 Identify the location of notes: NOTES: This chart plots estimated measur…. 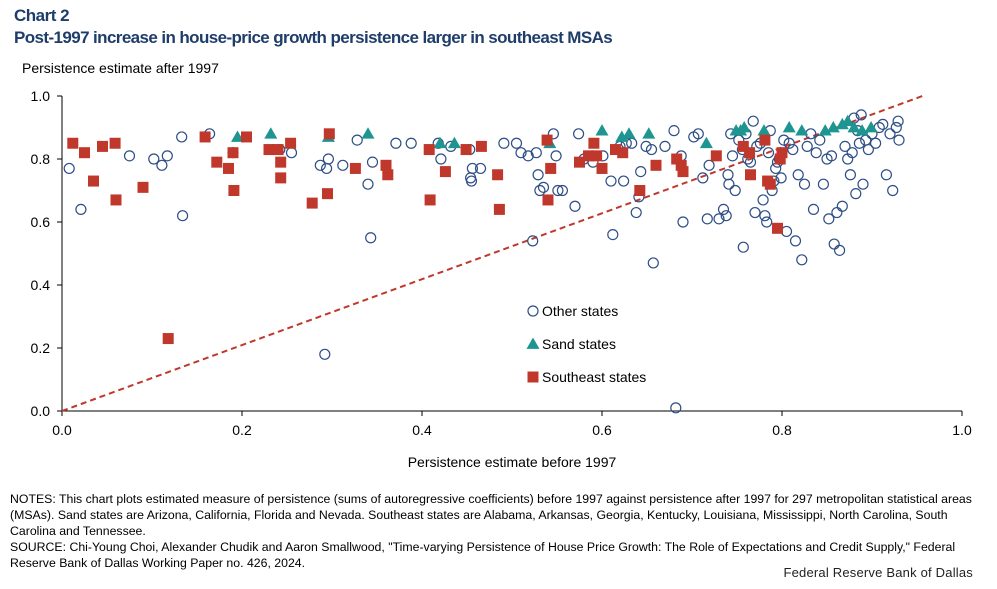
(497, 531).